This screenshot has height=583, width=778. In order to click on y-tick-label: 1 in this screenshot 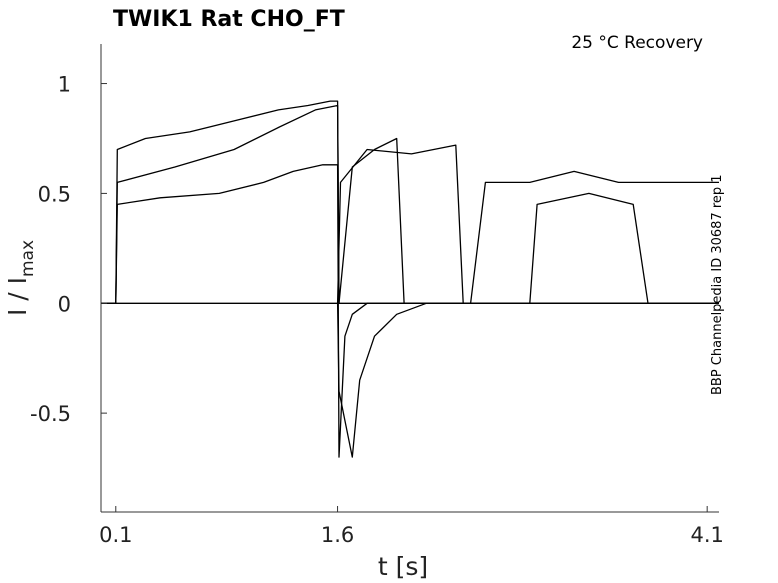, I will do `click(64, 85)`.